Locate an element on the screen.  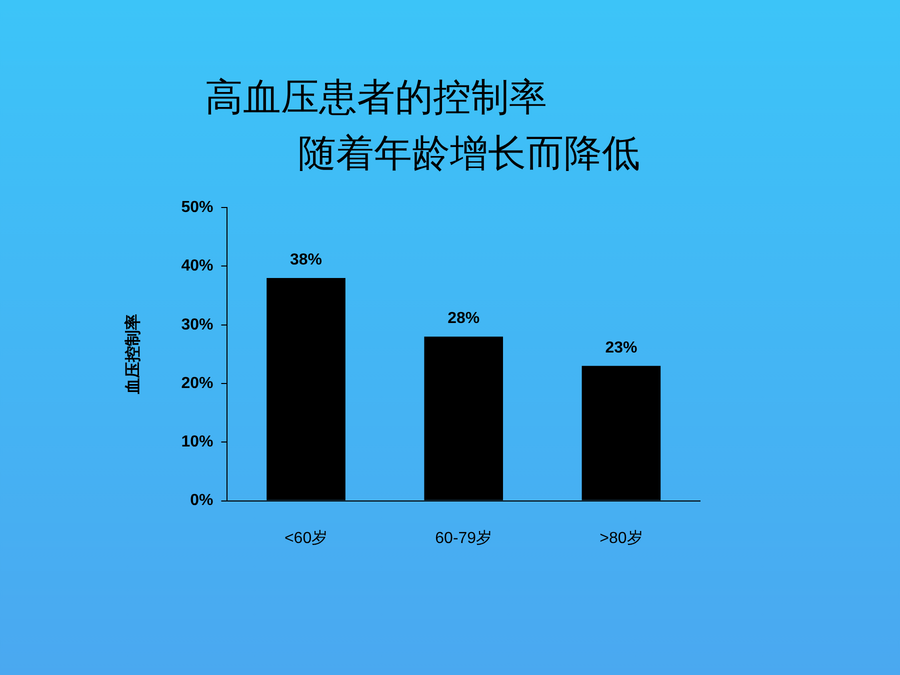
data-label: 38% is located at coordinates (306, 259).